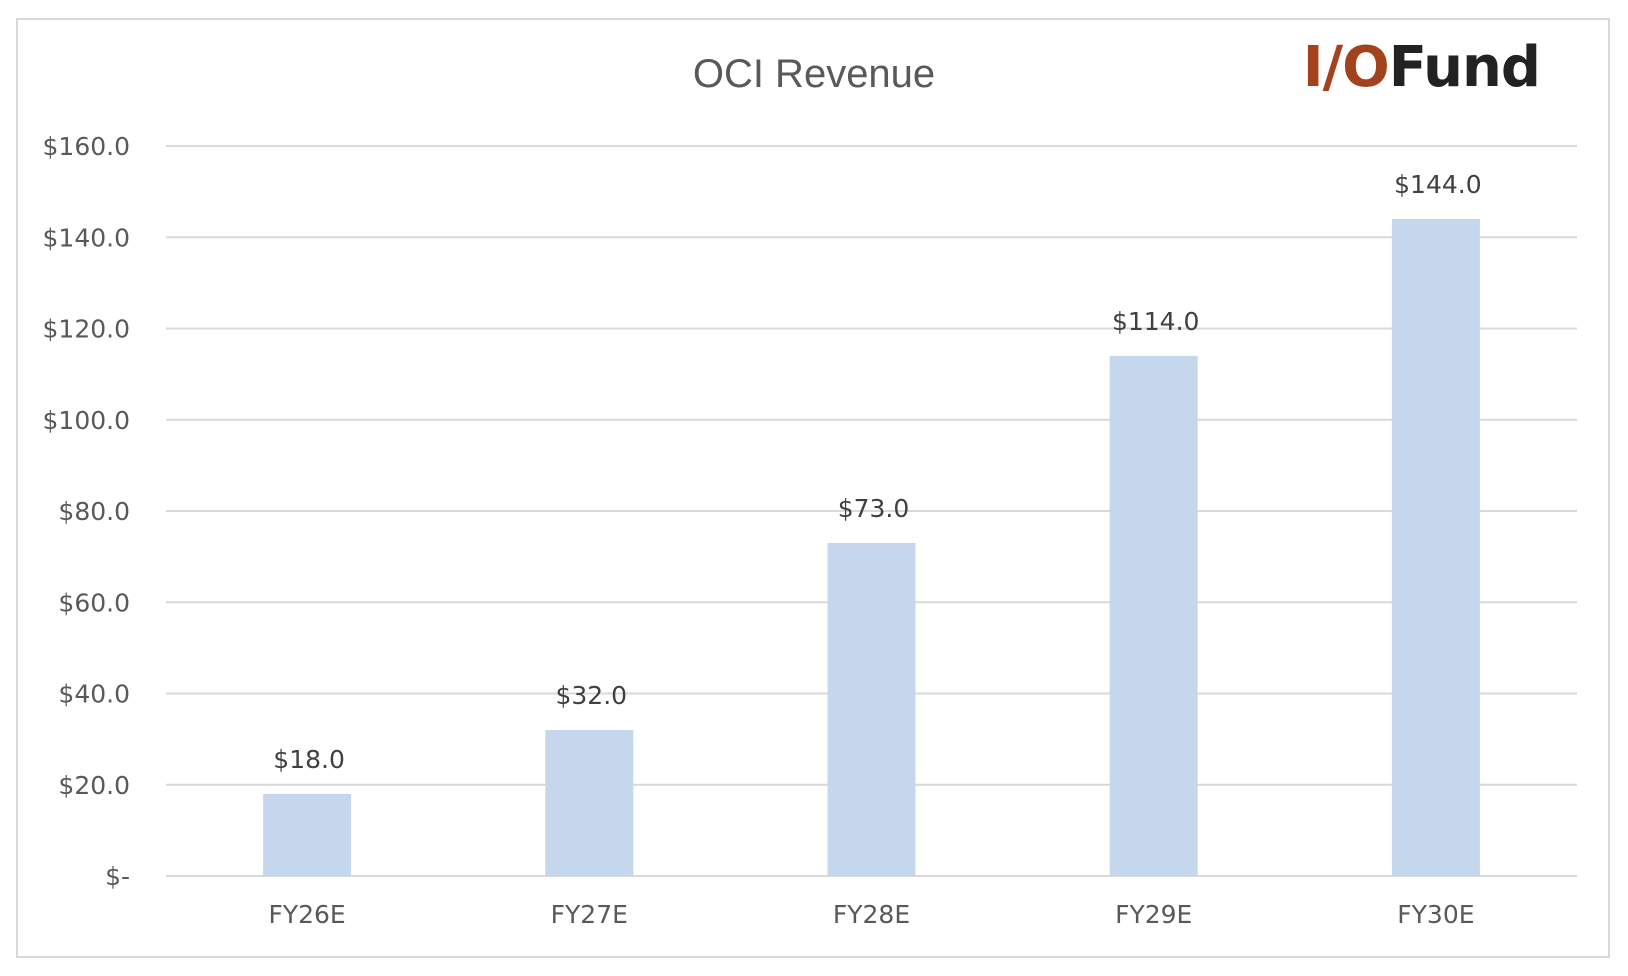 The image size is (1628, 976). Describe the element at coordinates (86, 420) in the screenshot. I see `y-tick-label: $100.0` at that location.